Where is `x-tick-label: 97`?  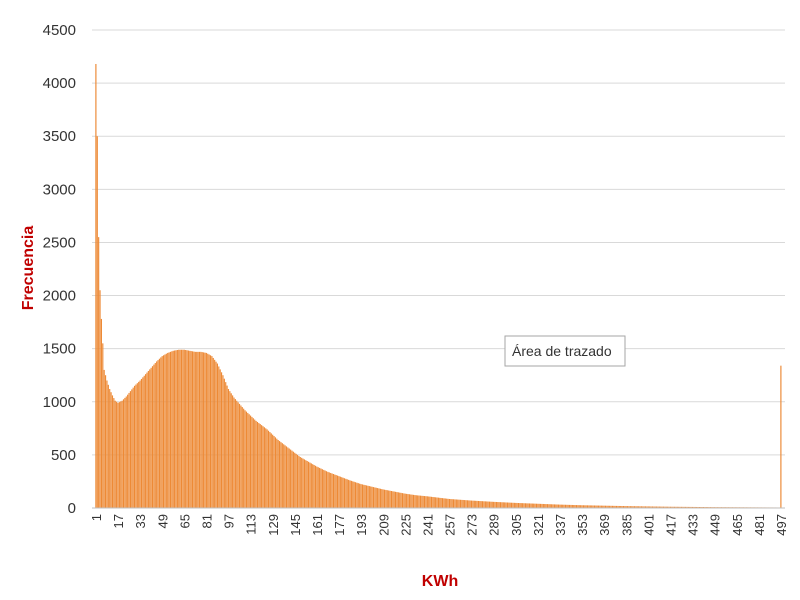
x-tick-label: 97 is located at coordinates (229, 521).